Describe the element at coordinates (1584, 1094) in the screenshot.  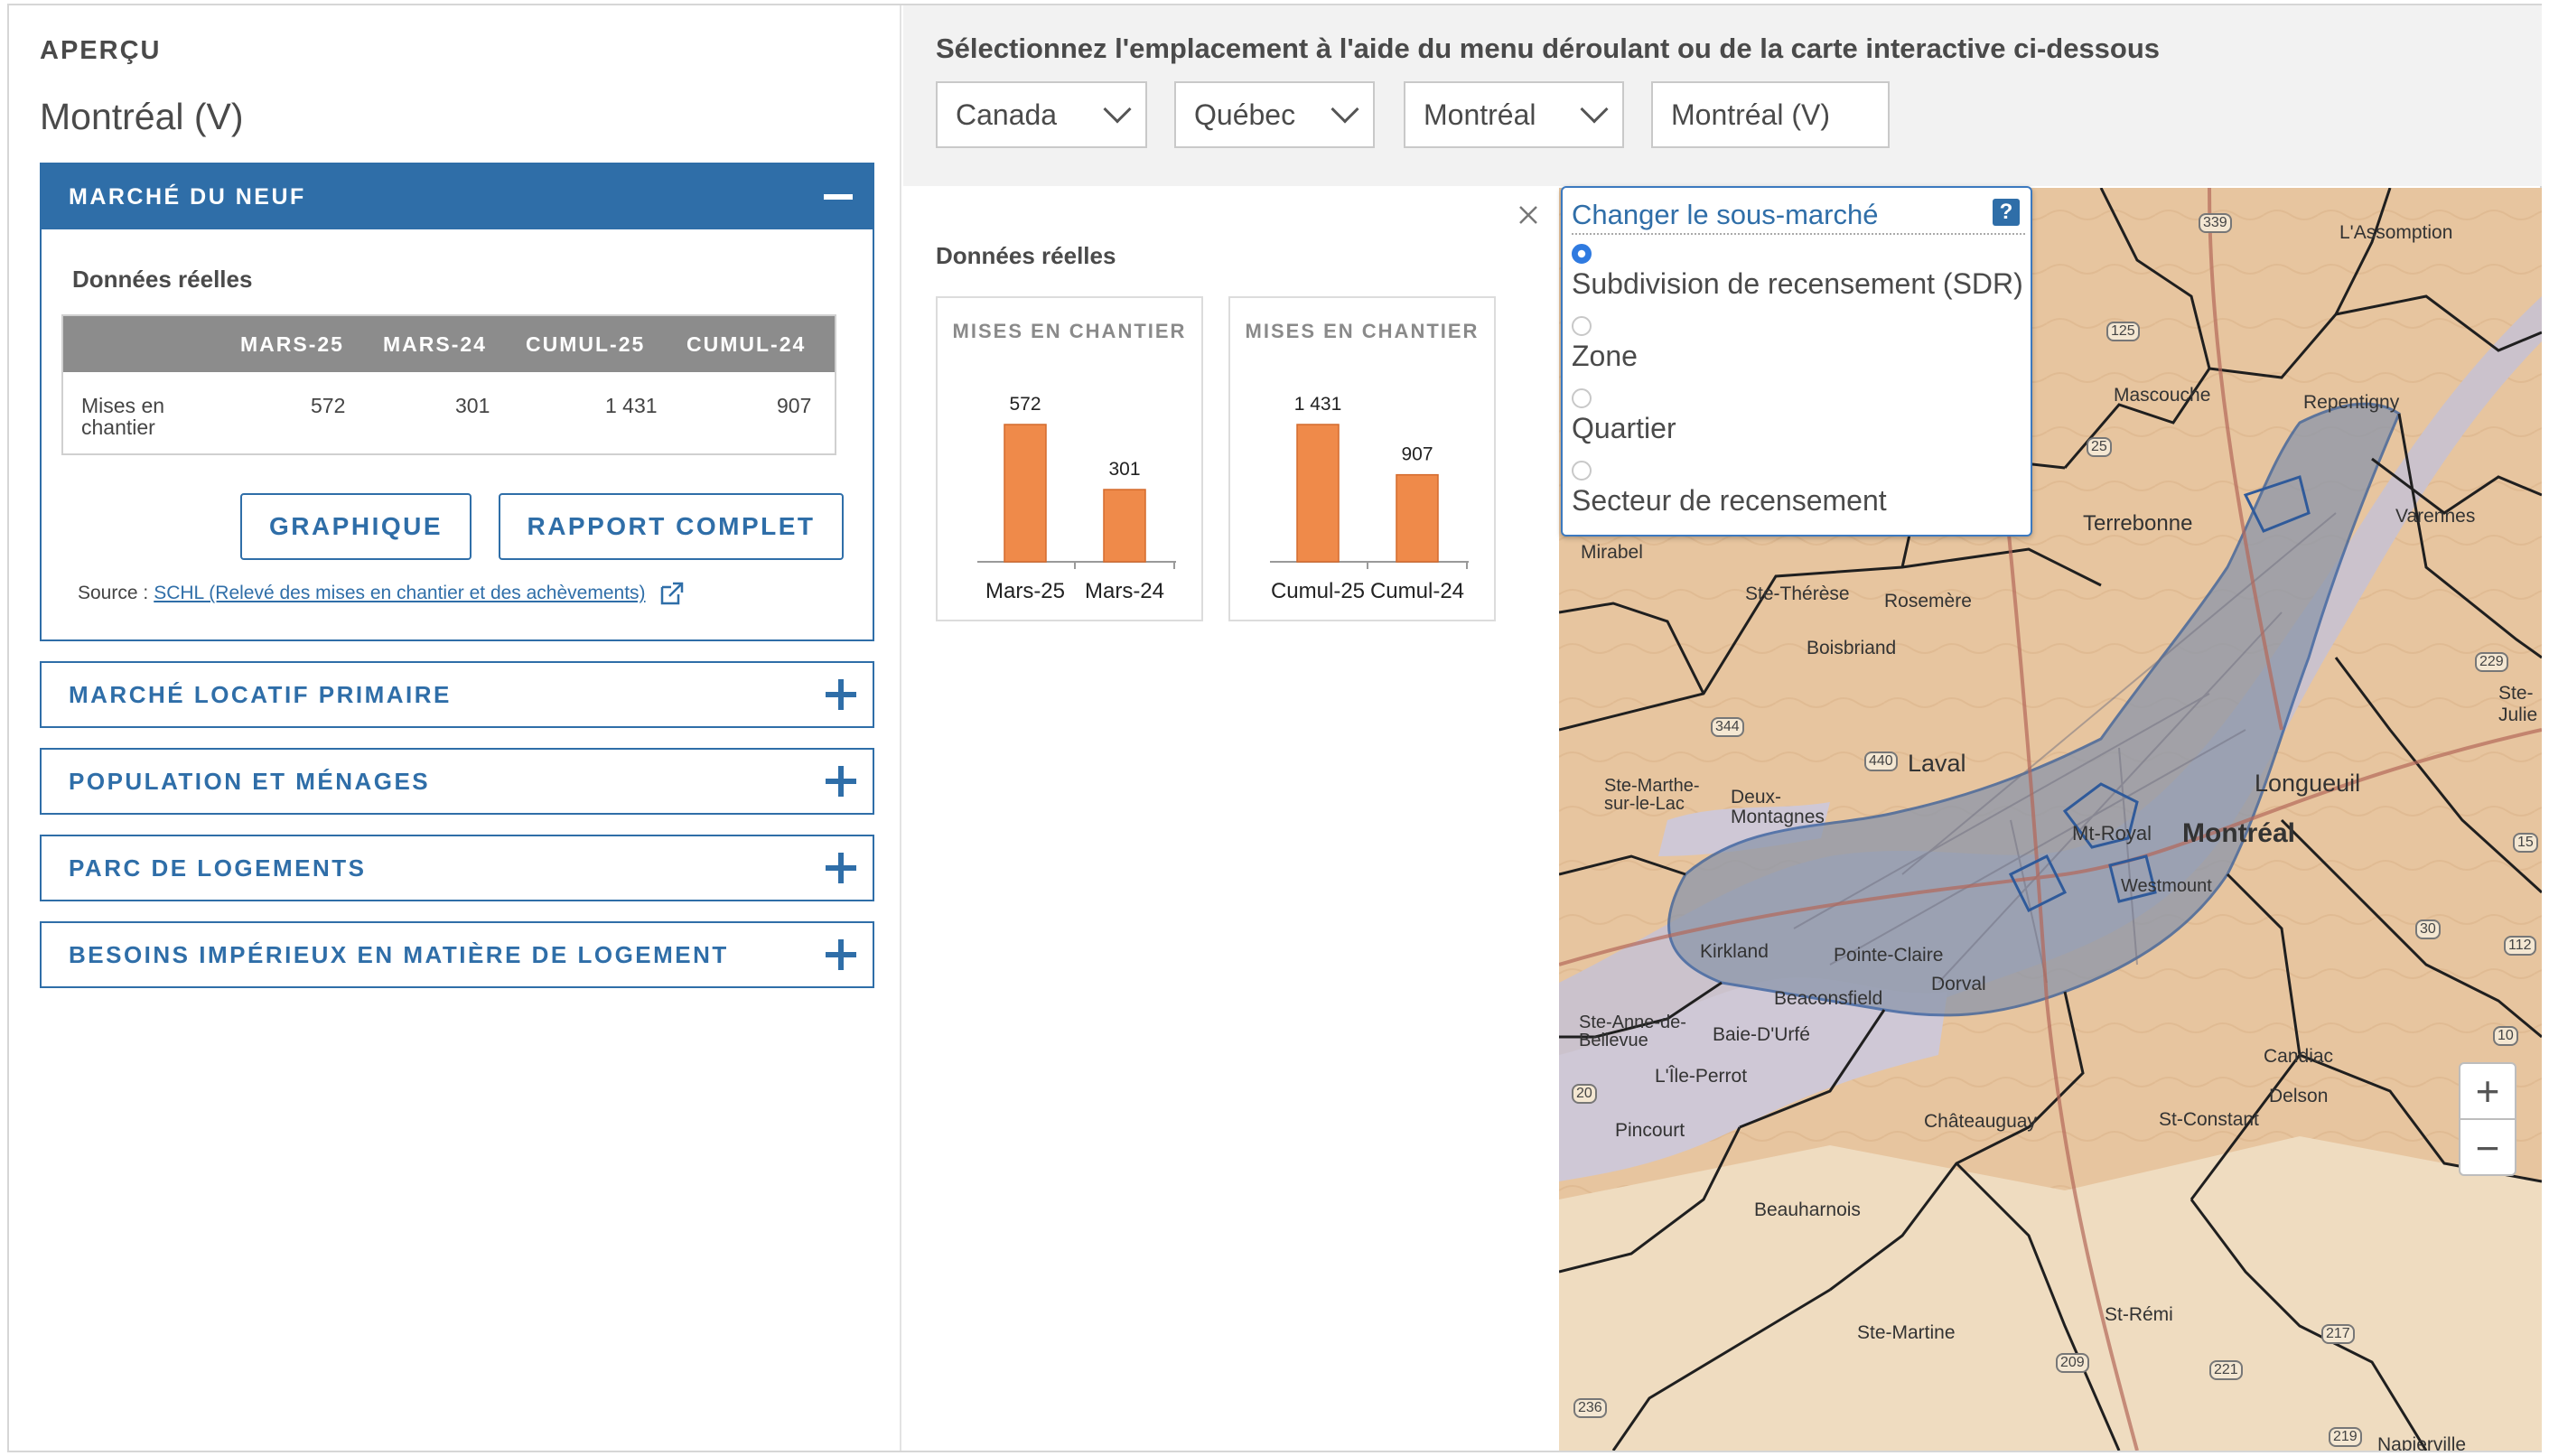
I see `highway-shield: 20` at that location.